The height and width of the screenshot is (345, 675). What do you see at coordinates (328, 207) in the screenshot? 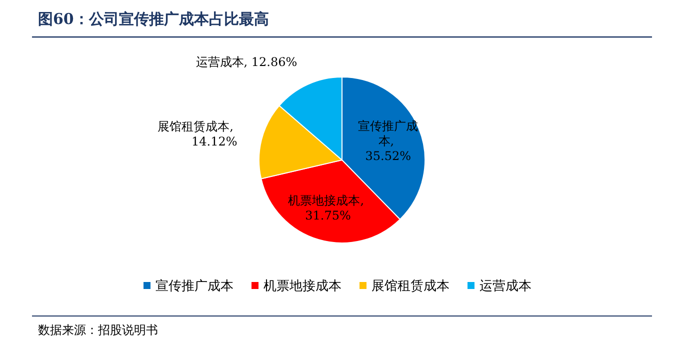
I see `data-label: 机票地接成本, 31.75%` at bounding box center [328, 207].